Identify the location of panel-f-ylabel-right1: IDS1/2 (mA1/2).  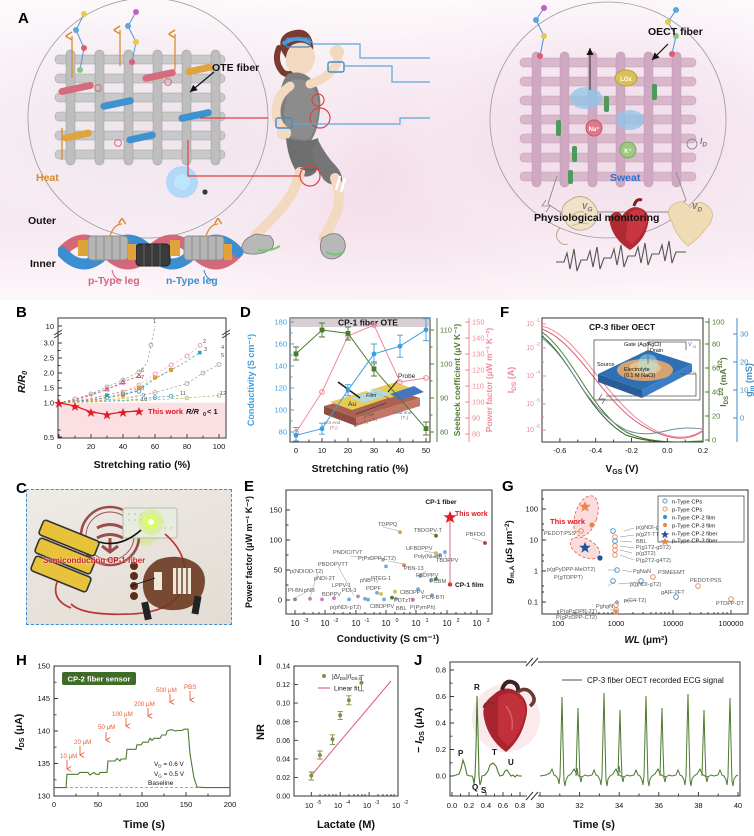
(724, 382).